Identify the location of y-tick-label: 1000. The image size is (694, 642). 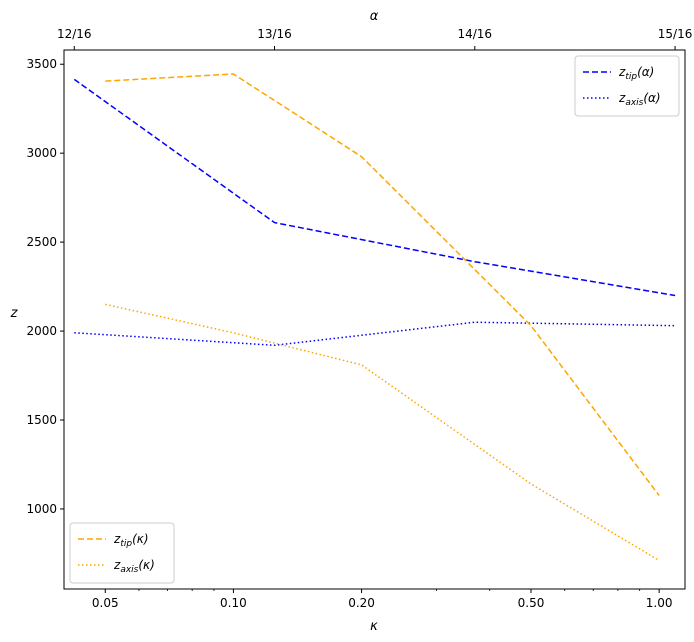
(41, 509).